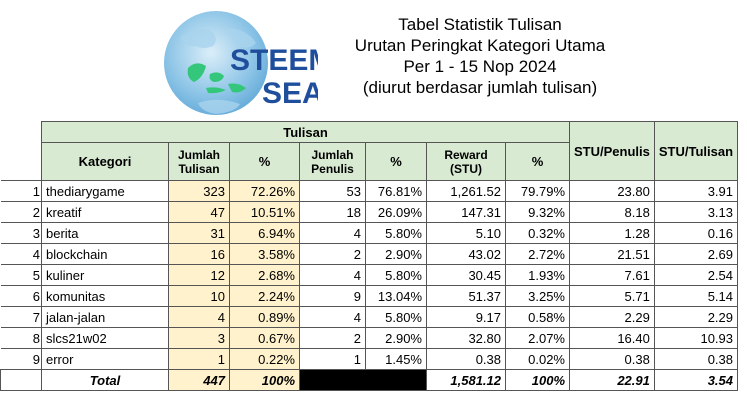 This screenshot has height=407, width=747. Describe the element at coordinates (537, 275) in the screenshot. I see `row-pct-reward: 1.93%` at that location.